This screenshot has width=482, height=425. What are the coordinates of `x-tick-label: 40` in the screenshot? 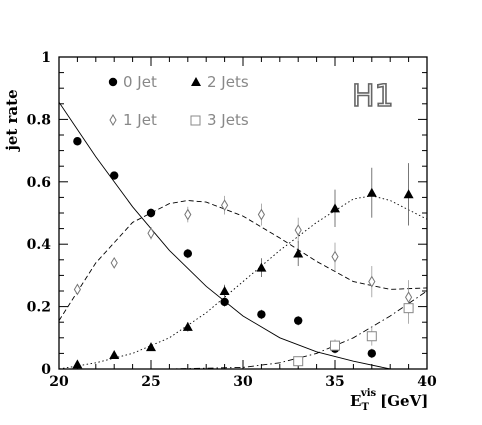 It's located at (427, 382).